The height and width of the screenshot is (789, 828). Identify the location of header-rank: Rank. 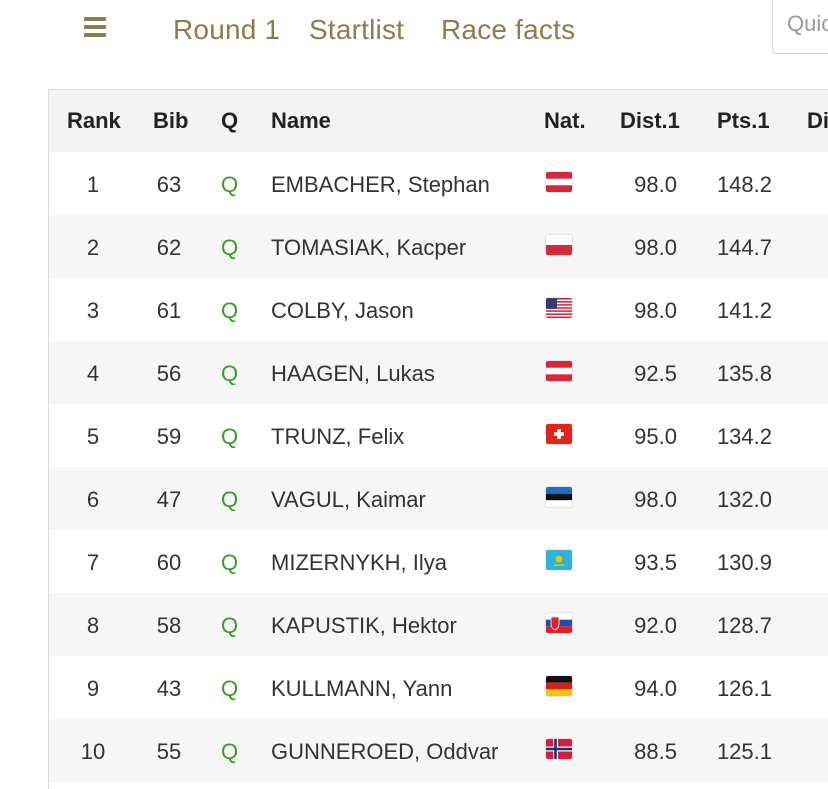
(94, 120).